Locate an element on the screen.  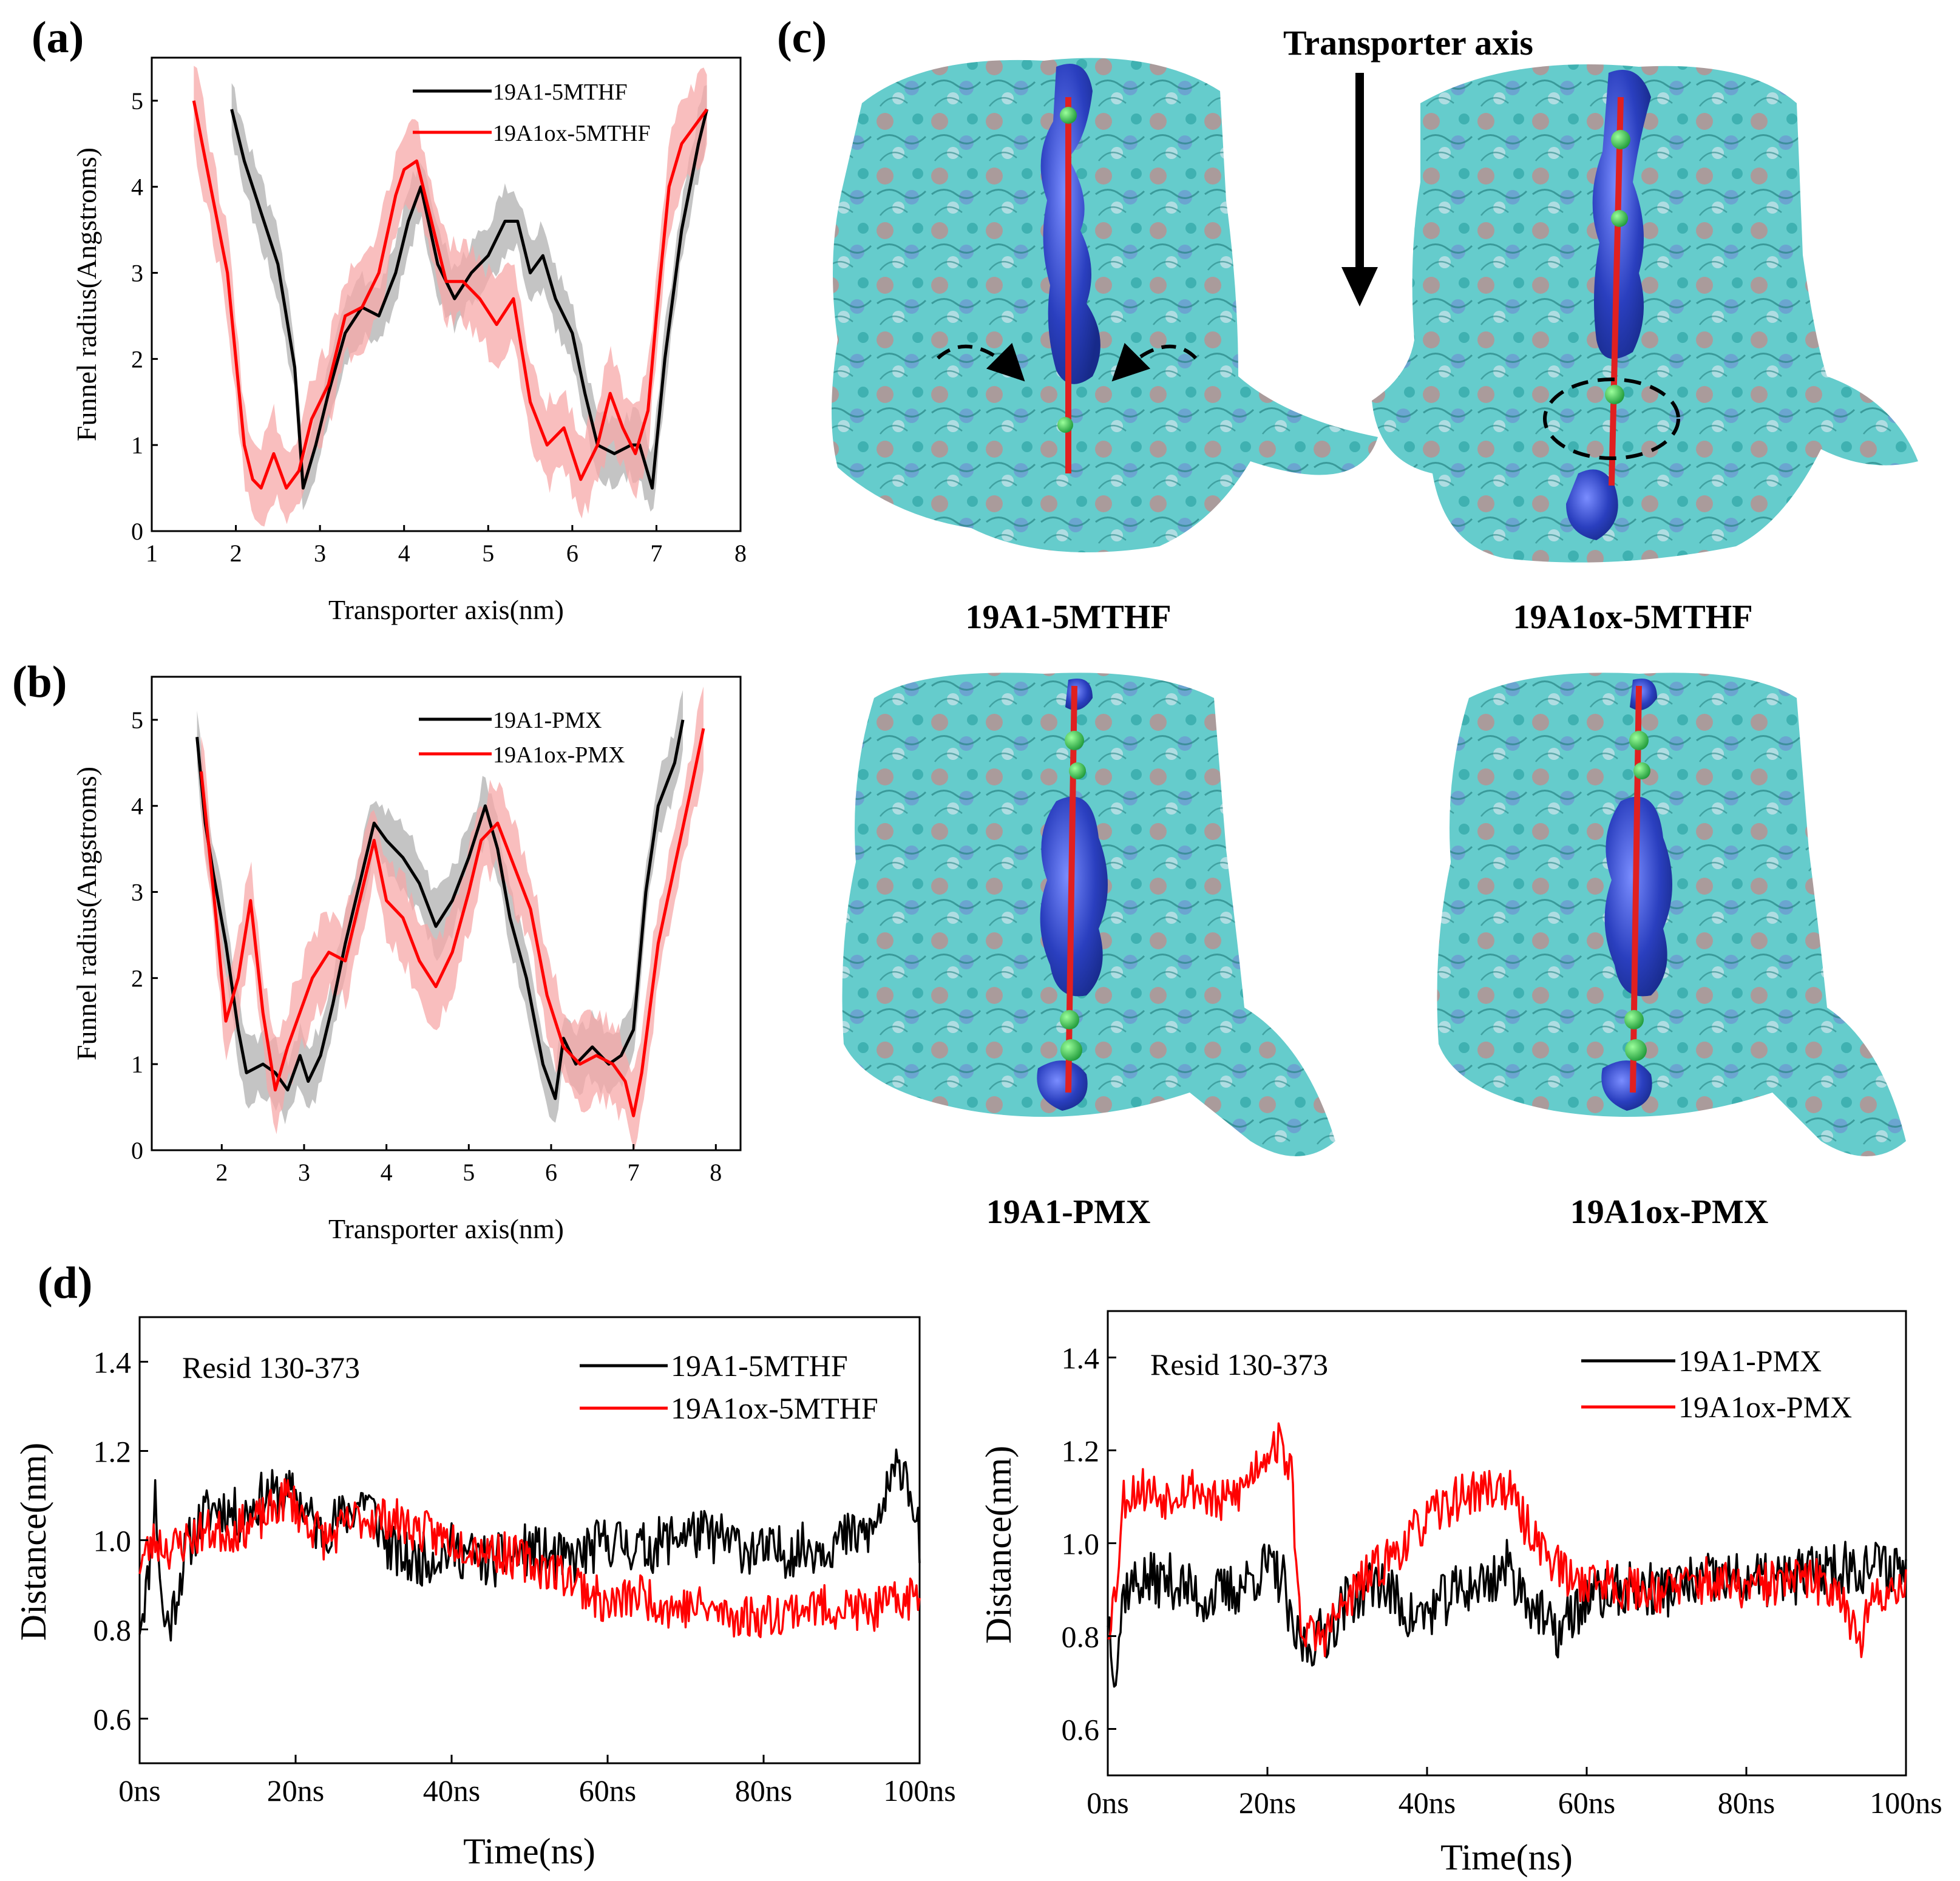
x-tick-label: 60ns is located at coordinates (607, 1791).